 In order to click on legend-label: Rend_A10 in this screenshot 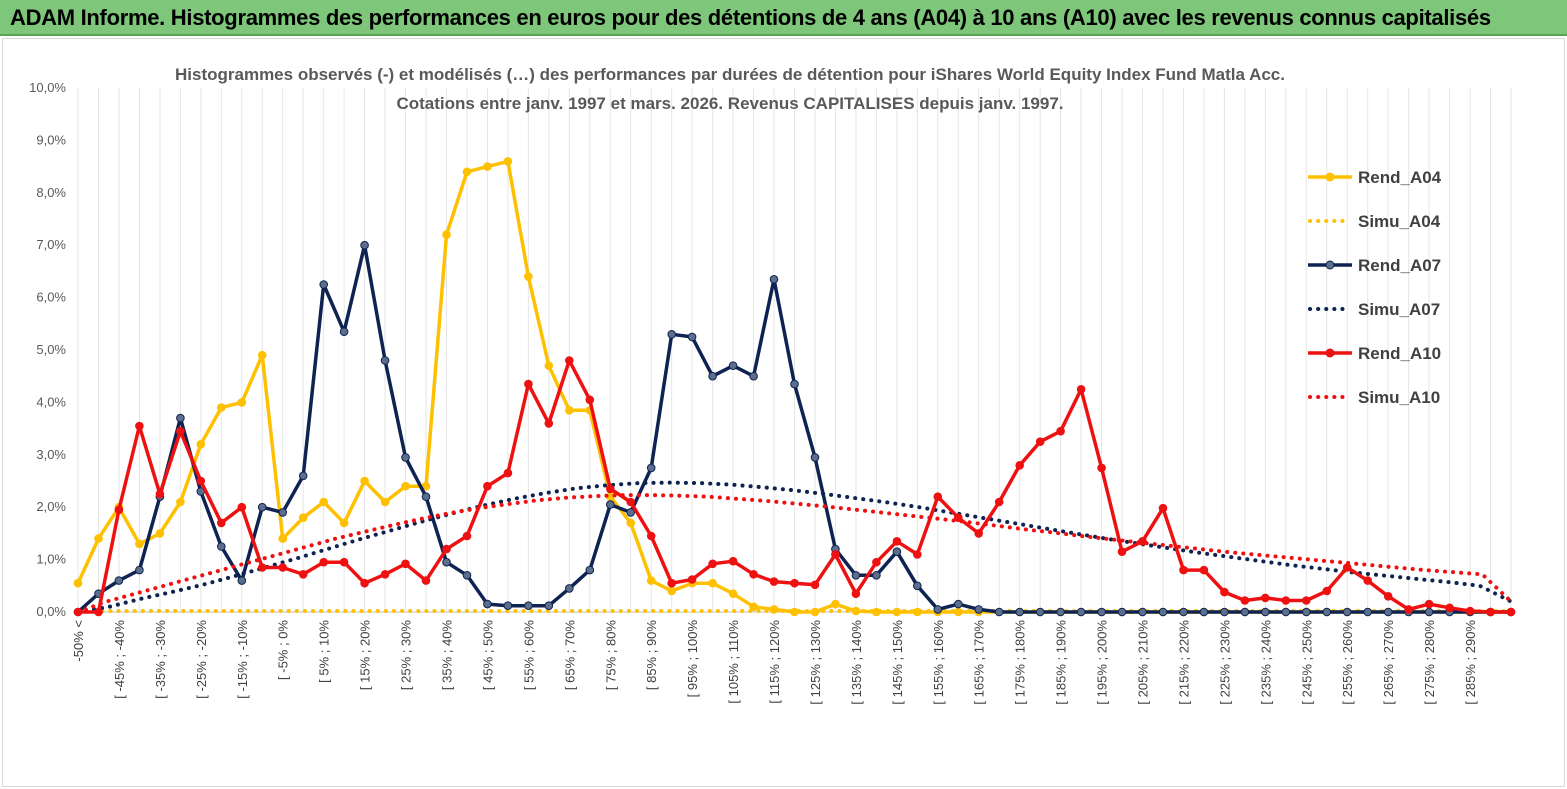, I will do `click(1399, 353)`.